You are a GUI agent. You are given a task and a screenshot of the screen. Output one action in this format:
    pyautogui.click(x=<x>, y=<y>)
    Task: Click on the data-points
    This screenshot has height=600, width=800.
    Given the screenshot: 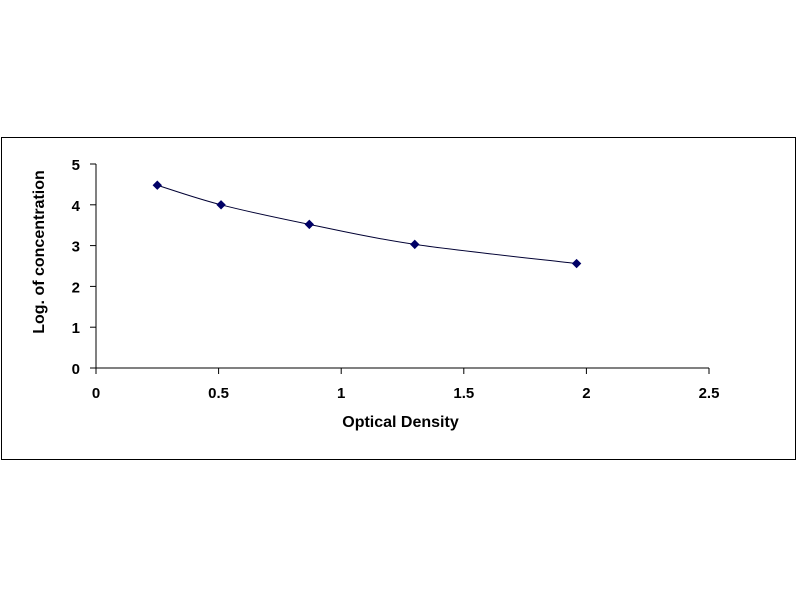 What is the action you would take?
    pyautogui.click(x=367, y=224)
    